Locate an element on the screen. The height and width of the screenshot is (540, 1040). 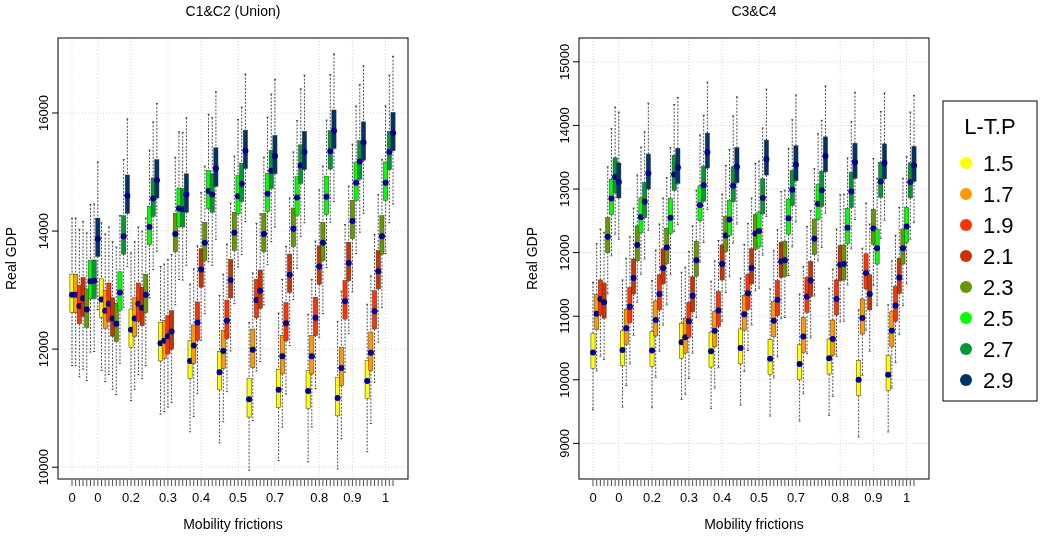
legend-label: 2.1 is located at coordinates (998, 256).